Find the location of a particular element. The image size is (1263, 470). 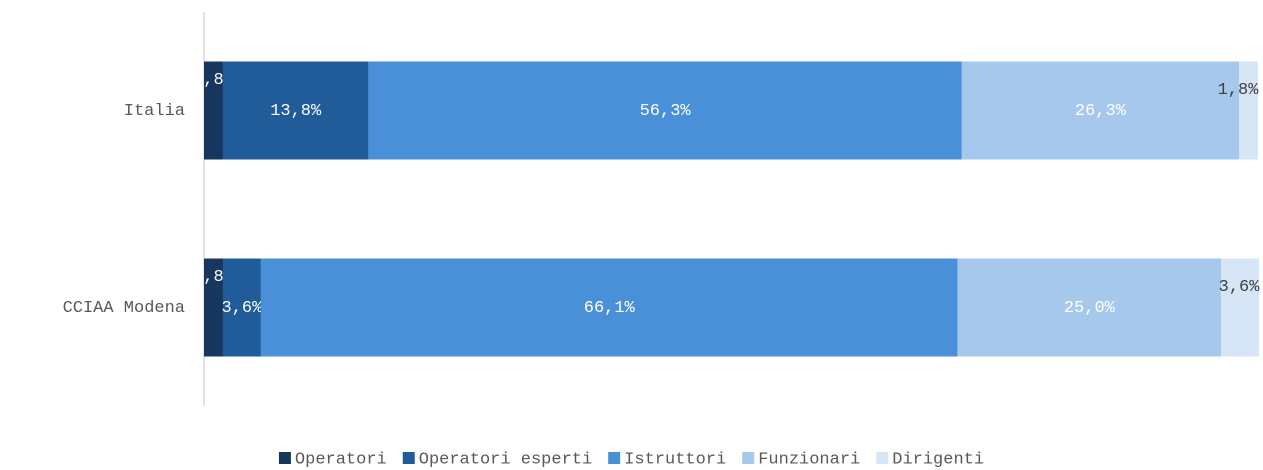

legend-label: Operatori esperti is located at coordinates (505, 459).